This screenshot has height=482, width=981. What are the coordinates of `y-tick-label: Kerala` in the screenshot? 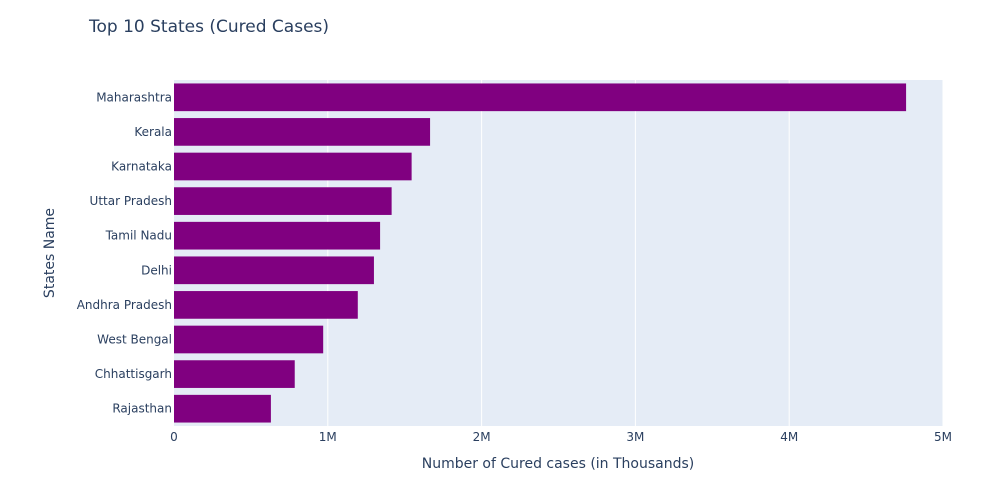 It's located at (153, 132).